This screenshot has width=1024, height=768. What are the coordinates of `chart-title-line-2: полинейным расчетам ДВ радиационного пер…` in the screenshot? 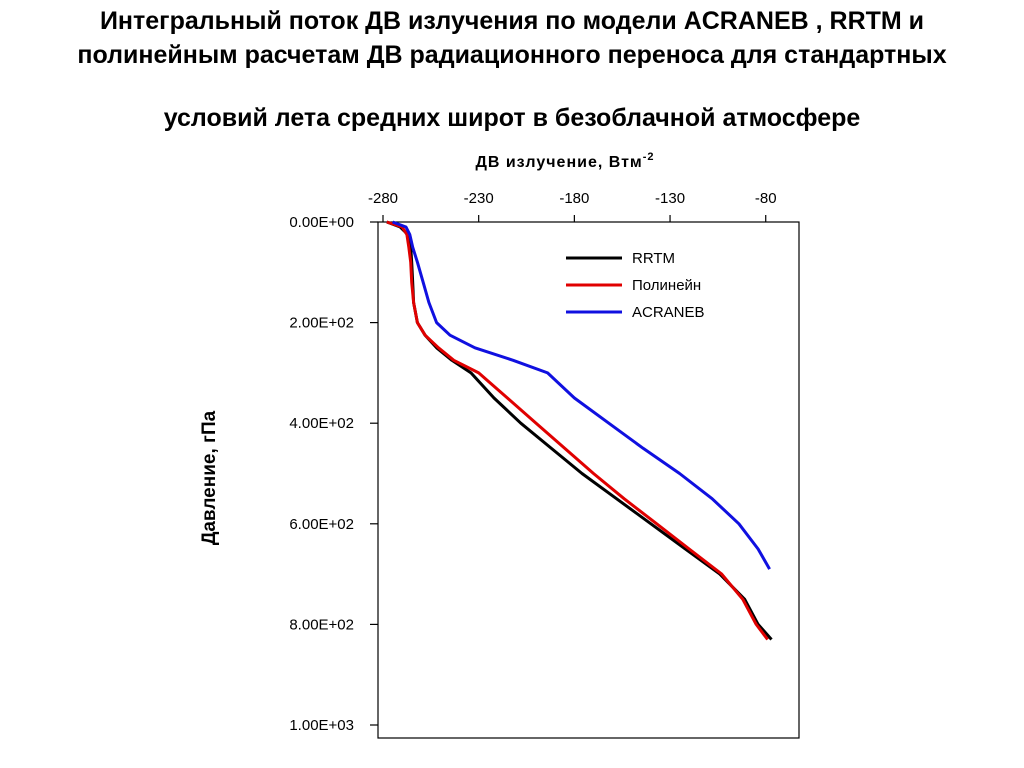 It's located at (512, 55).